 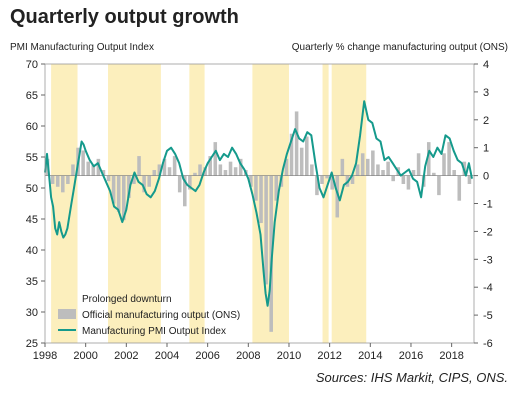 What do you see at coordinates (32, 189) in the screenshot?
I see `left-tick-label-50: 50` at bounding box center [32, 189].